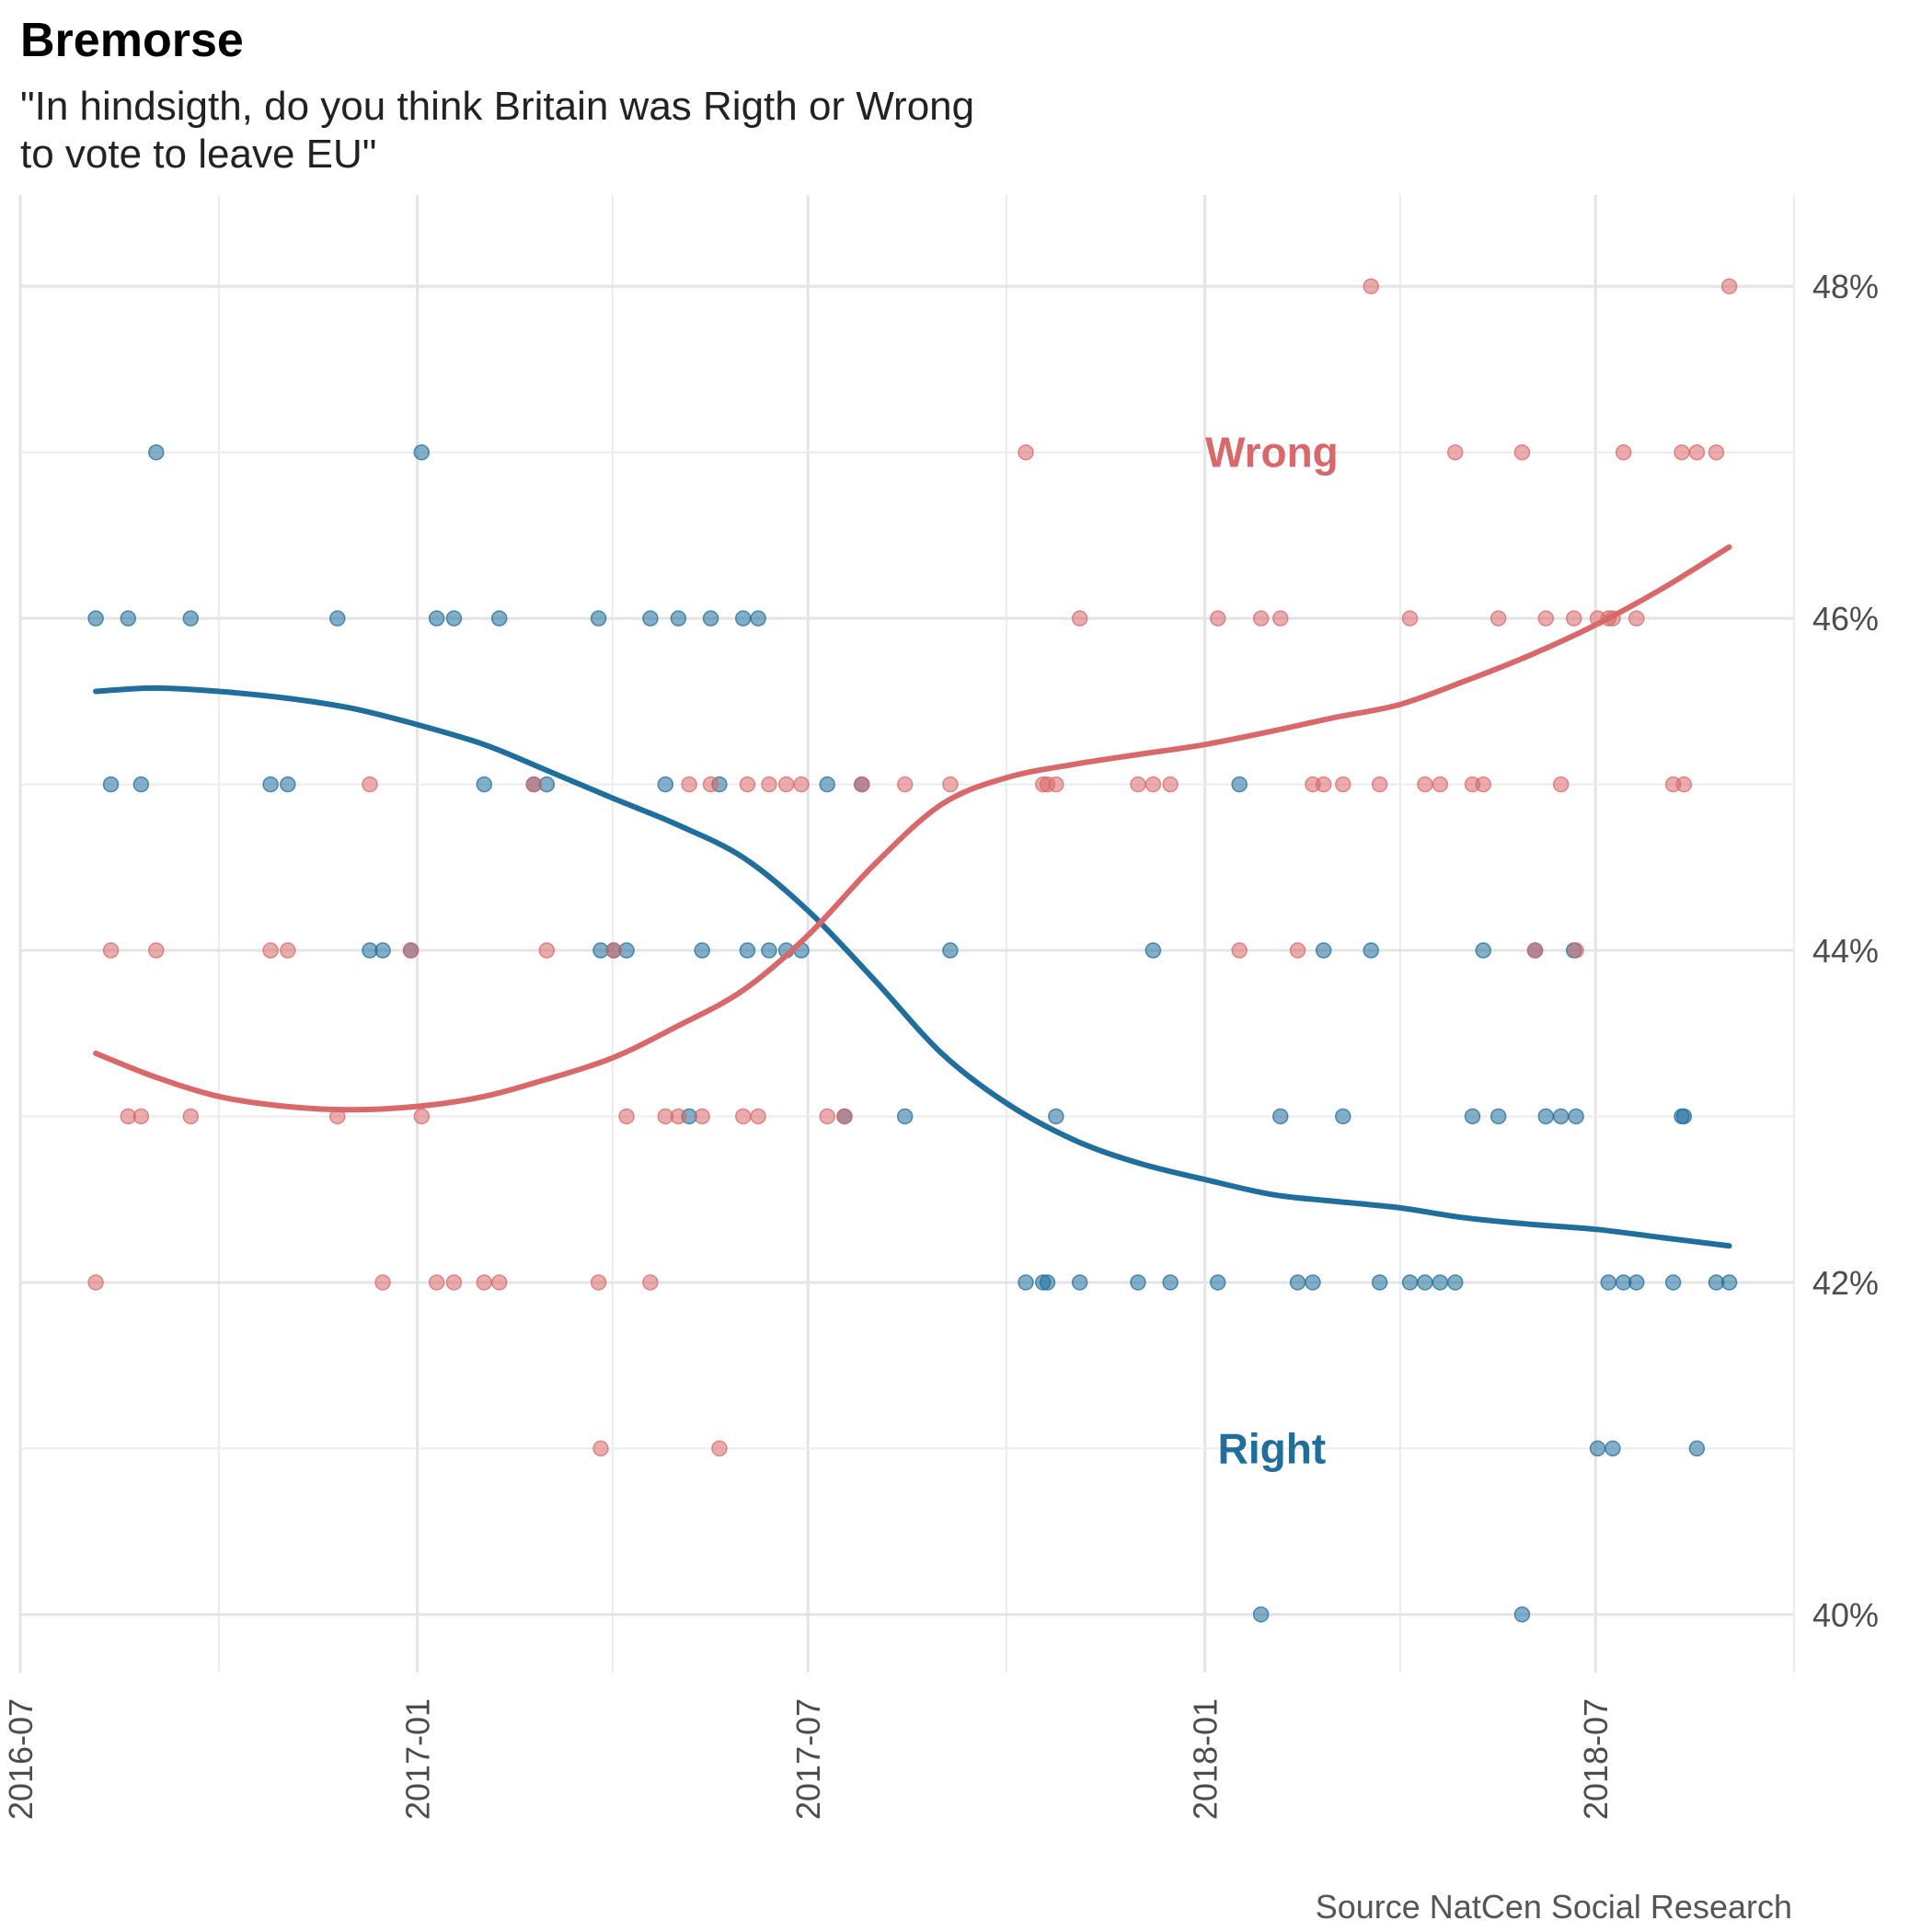  Describe the element at coordinates (198, 154) in the screenshot. I see `chart-subtitle-line-2: to vote to leave EU"` at that location.